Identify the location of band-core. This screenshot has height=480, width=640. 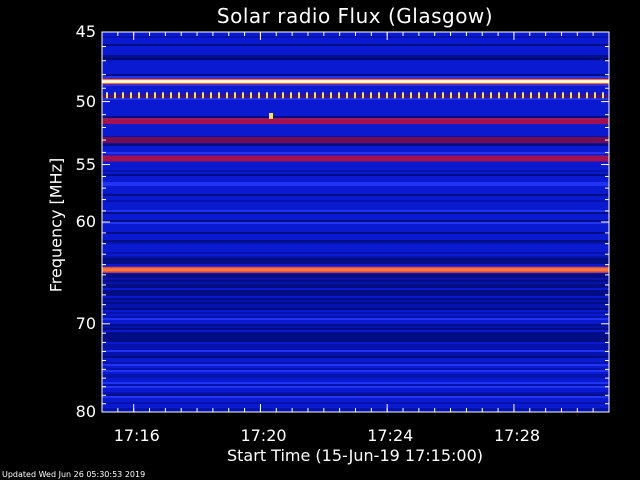
(355, 270).